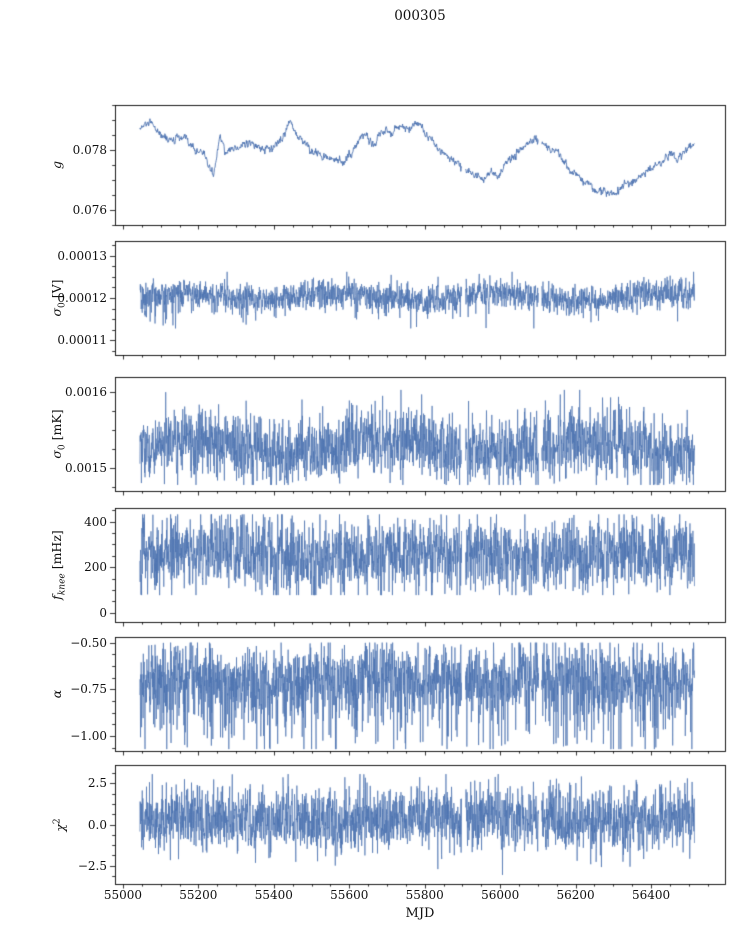  Describe the element at coordinates (349, 895) in the screenshot. I see `x-tick-label-3: 55600` at that location.